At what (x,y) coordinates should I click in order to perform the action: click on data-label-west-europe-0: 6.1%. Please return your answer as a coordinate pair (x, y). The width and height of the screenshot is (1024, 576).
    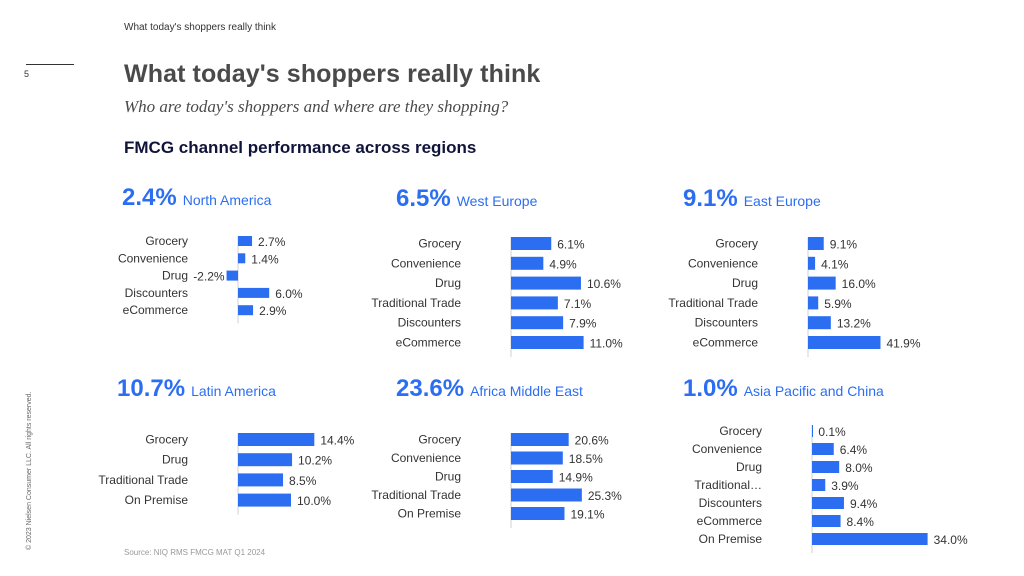
    Looking at the image, I should click on (571, 245).